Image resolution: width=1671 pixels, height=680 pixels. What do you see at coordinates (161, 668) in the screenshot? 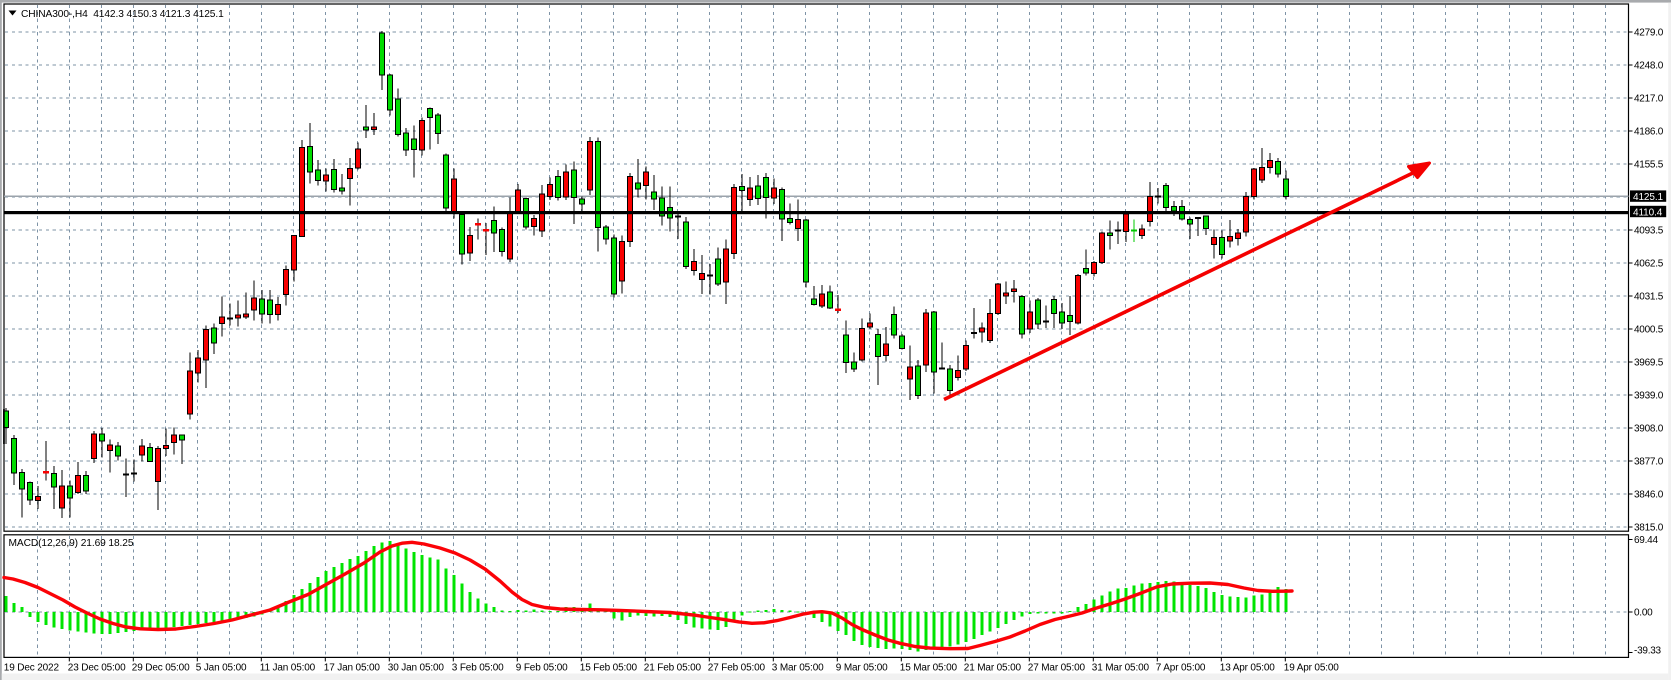
I see `svg-text: 29 Dec 05:00` at bounding box center [161, 668].